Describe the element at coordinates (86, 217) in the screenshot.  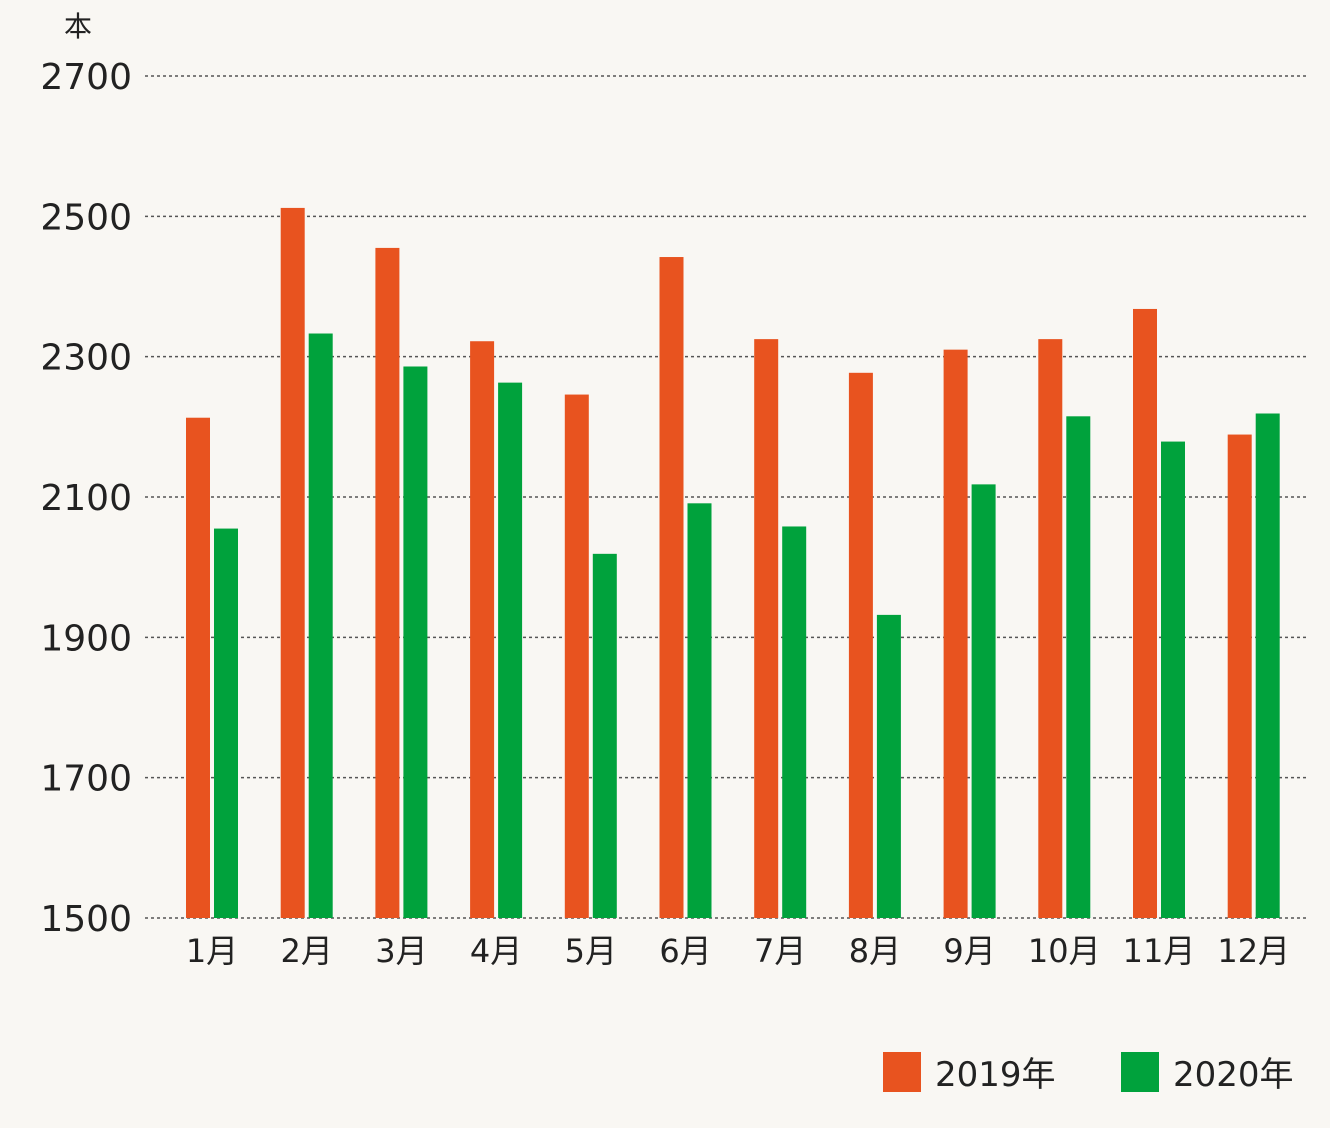
I see `y-tick-label: 2500` at that location.